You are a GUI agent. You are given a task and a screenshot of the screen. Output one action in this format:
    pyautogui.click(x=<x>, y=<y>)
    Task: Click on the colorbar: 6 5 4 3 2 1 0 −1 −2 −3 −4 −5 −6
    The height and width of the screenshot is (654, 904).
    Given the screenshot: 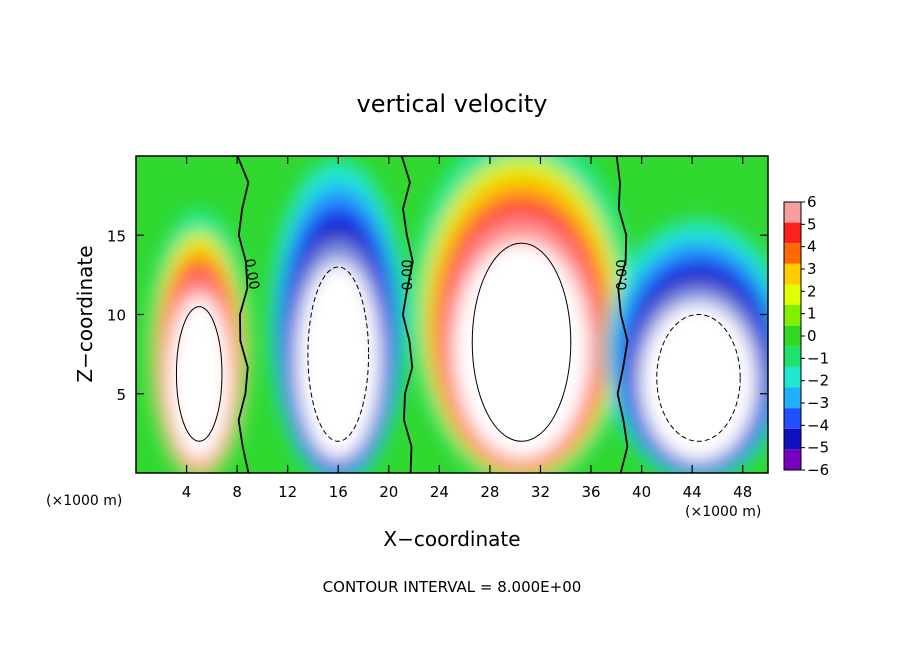 What is the action you would take?
    pyautogui.click(x=806, y=336)
    